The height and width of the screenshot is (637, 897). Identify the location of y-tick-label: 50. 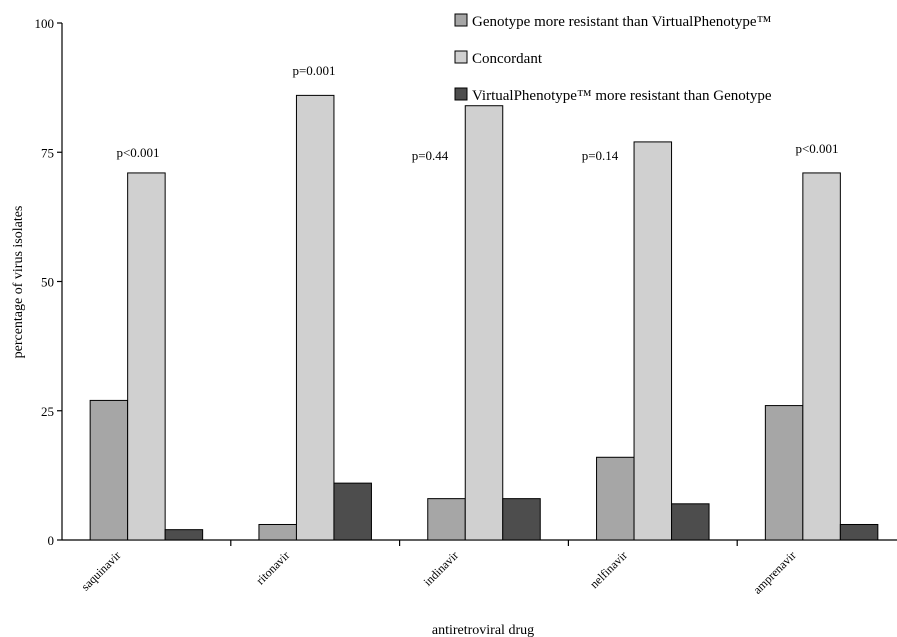
(47, 282).